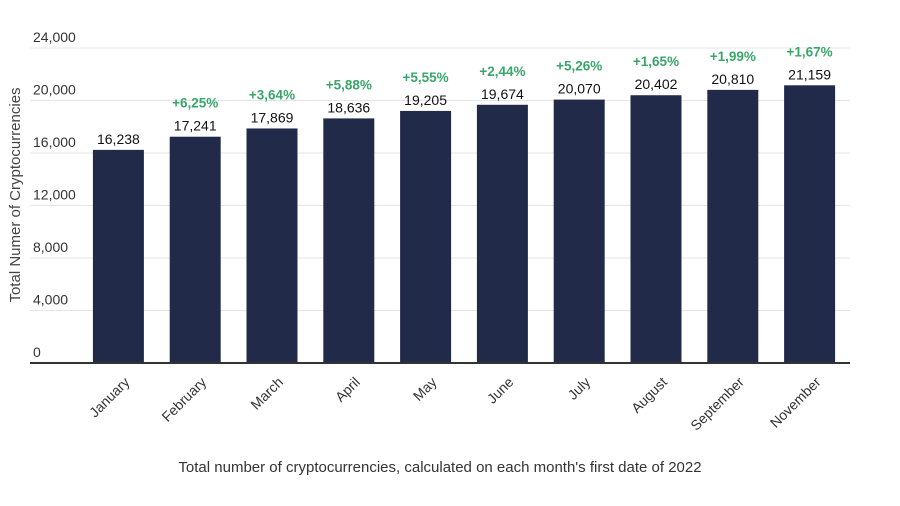 The width and height of the screenshot is (900, 506). What do you see at coordinates (810, 51) in the screenshot?
I see `change-label: +1,67%` at bounding box center [810, 51].